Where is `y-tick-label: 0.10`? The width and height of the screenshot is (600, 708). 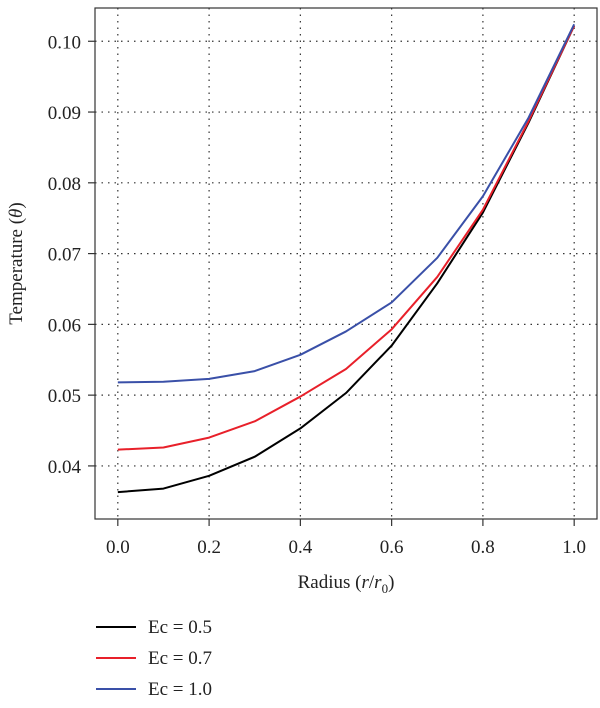 y-tick-label: 0.10 is located at coordinates (64, 42).